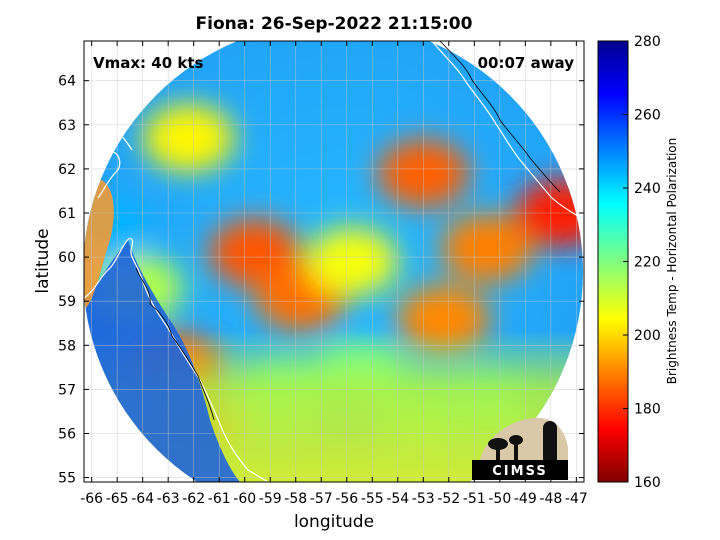  I want to click on x-tick-label: -62, so click(193, 499).